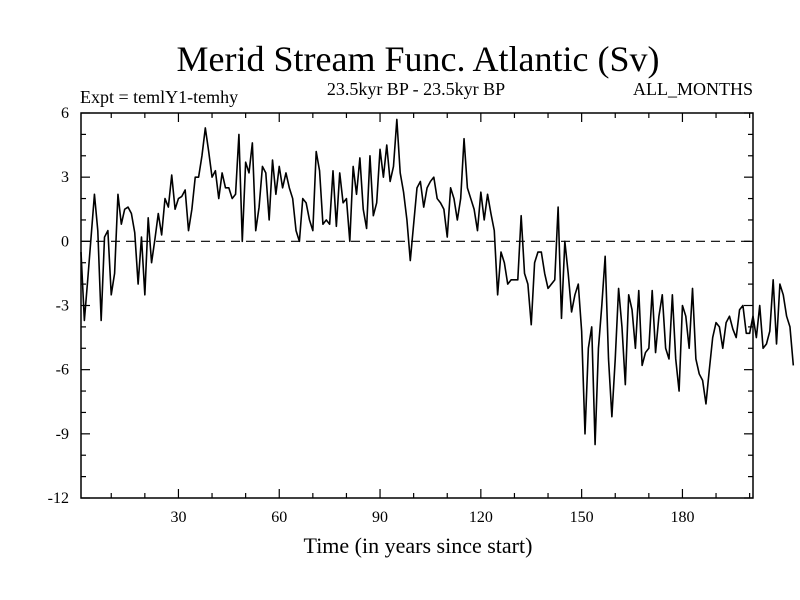 This screenshot has width=800, height=600. Describe the element at coordinates (65, 177) in the screenshot. I see `y-tick-label: 3` at that location.